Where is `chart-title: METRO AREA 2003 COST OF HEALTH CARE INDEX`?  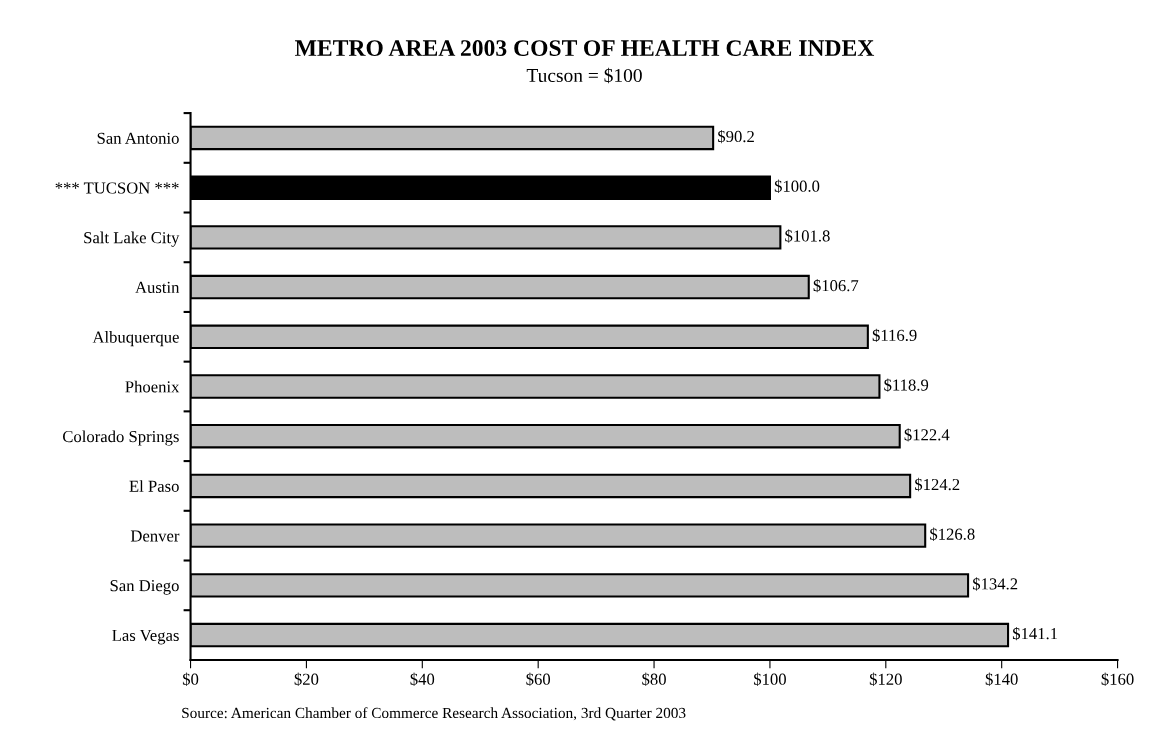
chart-title: METRO AREA 2003 COST OF HEALTH CARE INDEX is located at coordinates (585, 48).